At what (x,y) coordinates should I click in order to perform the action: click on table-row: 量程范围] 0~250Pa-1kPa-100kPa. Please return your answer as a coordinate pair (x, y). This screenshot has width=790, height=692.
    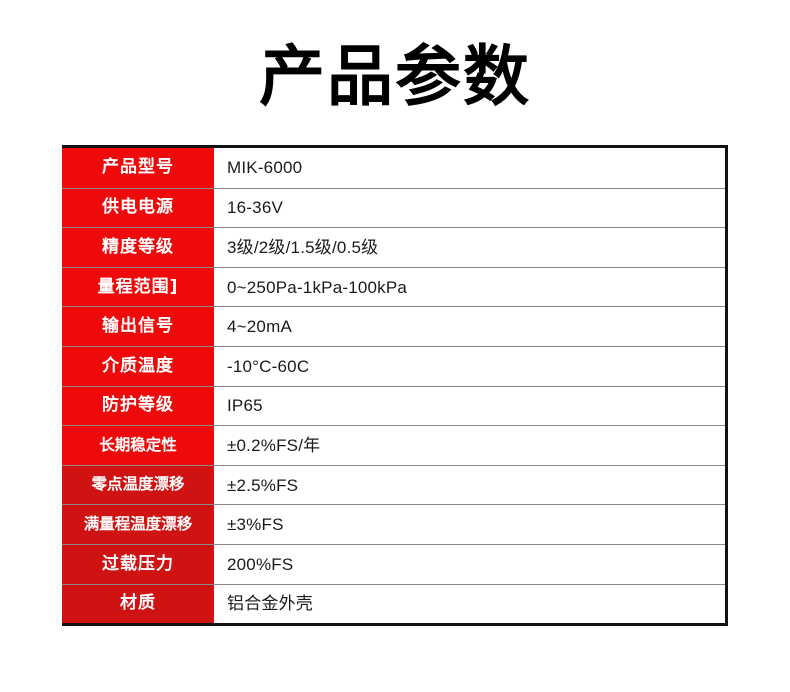
    Looking at the image, I should click on (393, 286).